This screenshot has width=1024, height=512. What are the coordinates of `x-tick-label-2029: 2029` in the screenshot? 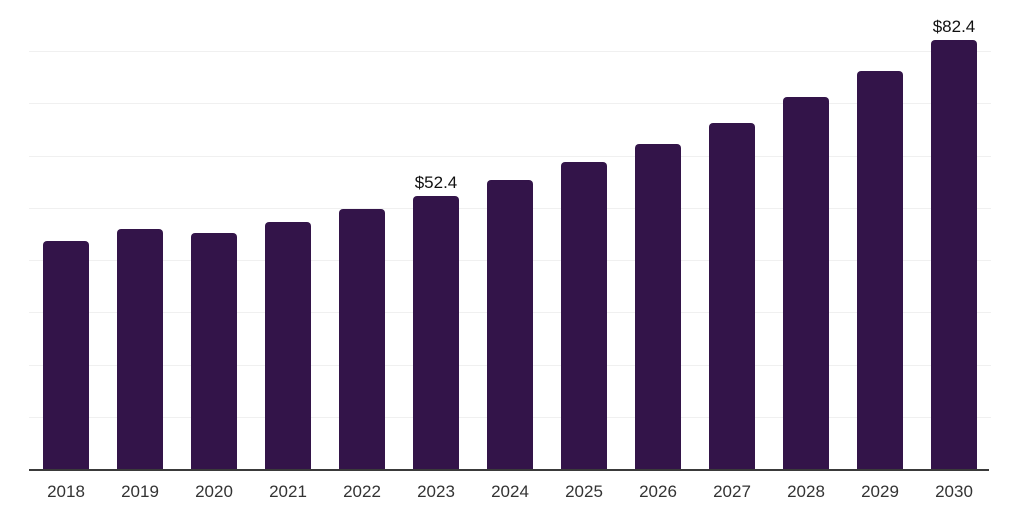 It's located at (880, 491).